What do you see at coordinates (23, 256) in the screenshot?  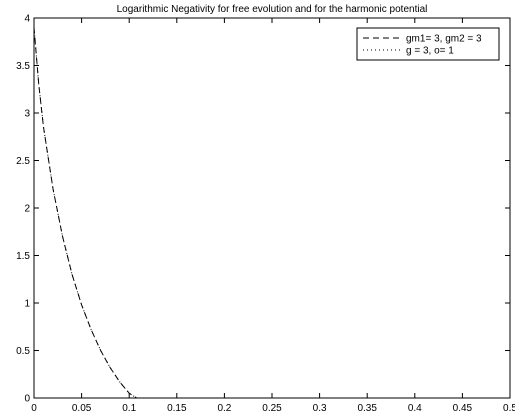 I see `y-tick-label: 1.5` at bounding box center [23, 256].